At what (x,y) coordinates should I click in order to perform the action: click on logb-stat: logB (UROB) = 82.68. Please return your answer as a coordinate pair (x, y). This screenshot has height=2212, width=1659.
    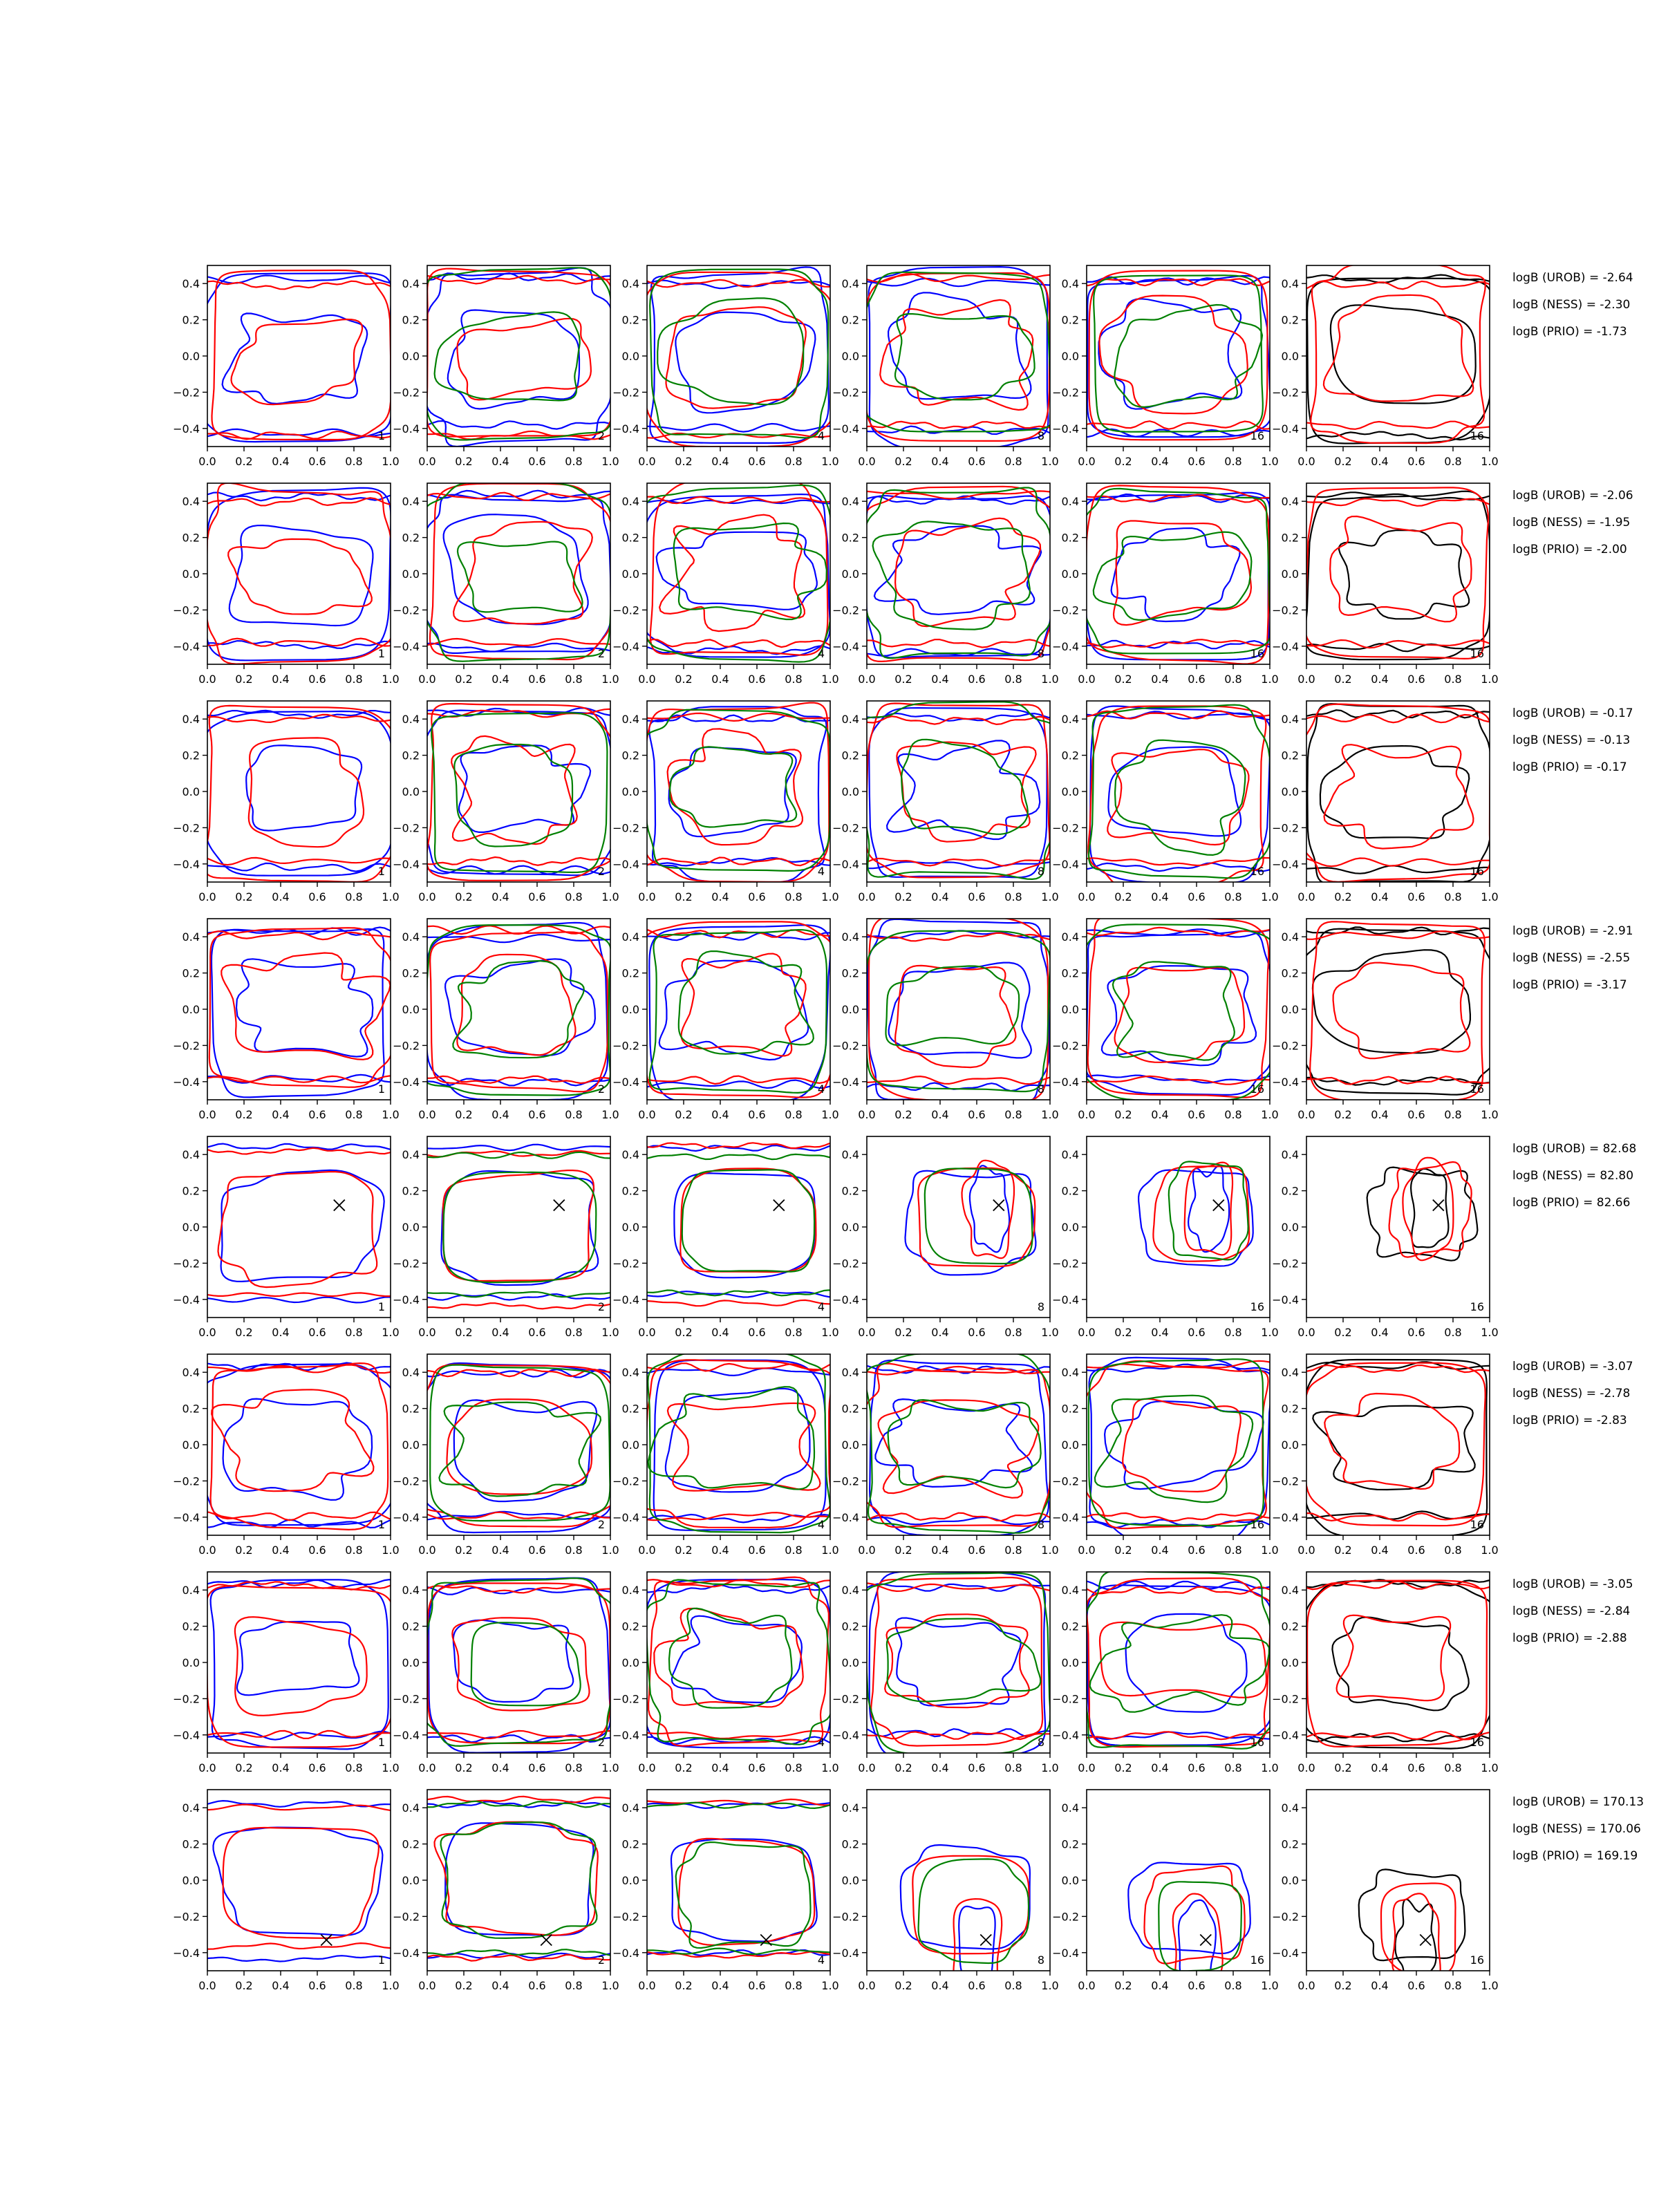
    Looking at the image, I should click on (1574, 1149).